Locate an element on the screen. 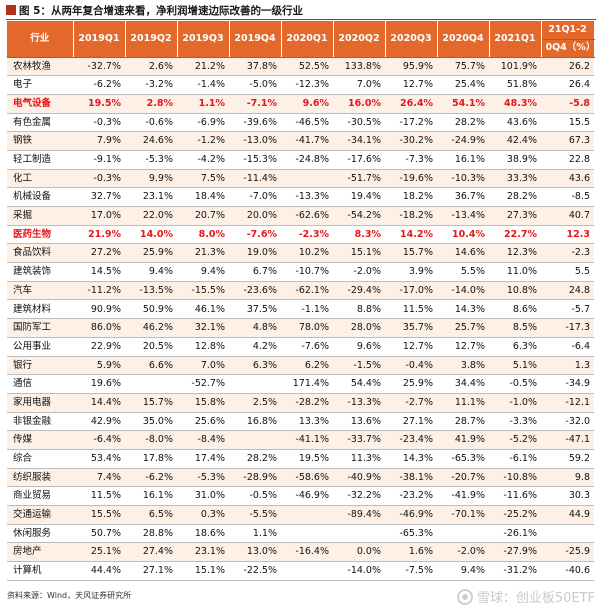  growth-cell: -29.4% is located at coordinates (359, 291).